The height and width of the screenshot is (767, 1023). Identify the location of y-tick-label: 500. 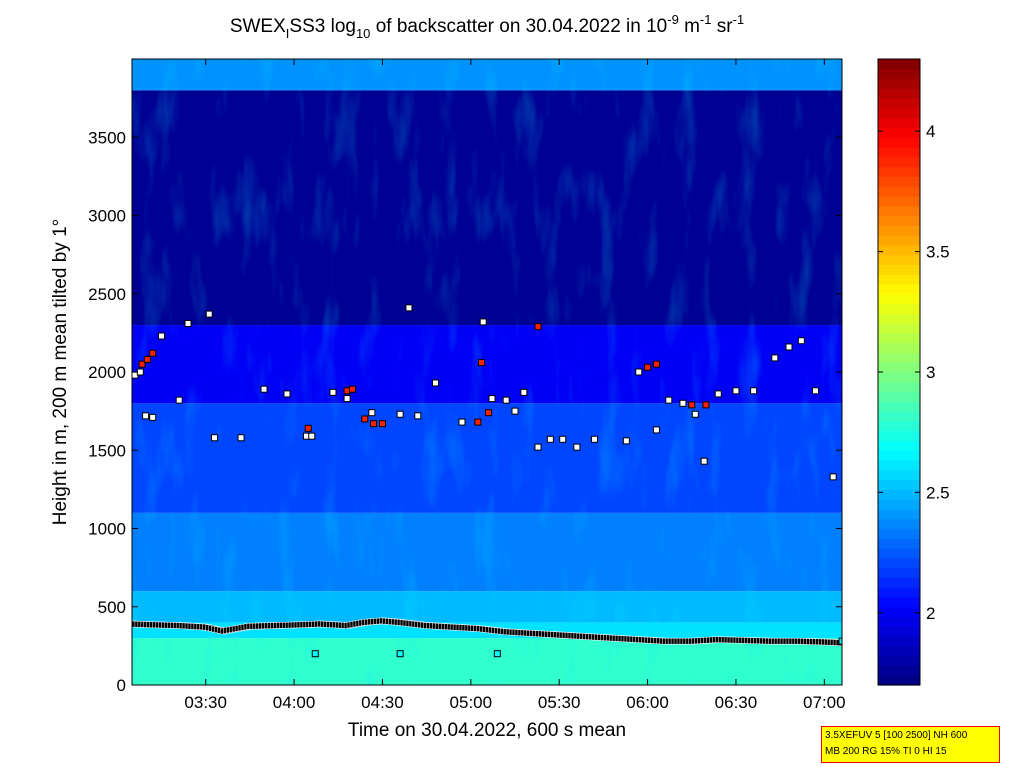
(112, 607).